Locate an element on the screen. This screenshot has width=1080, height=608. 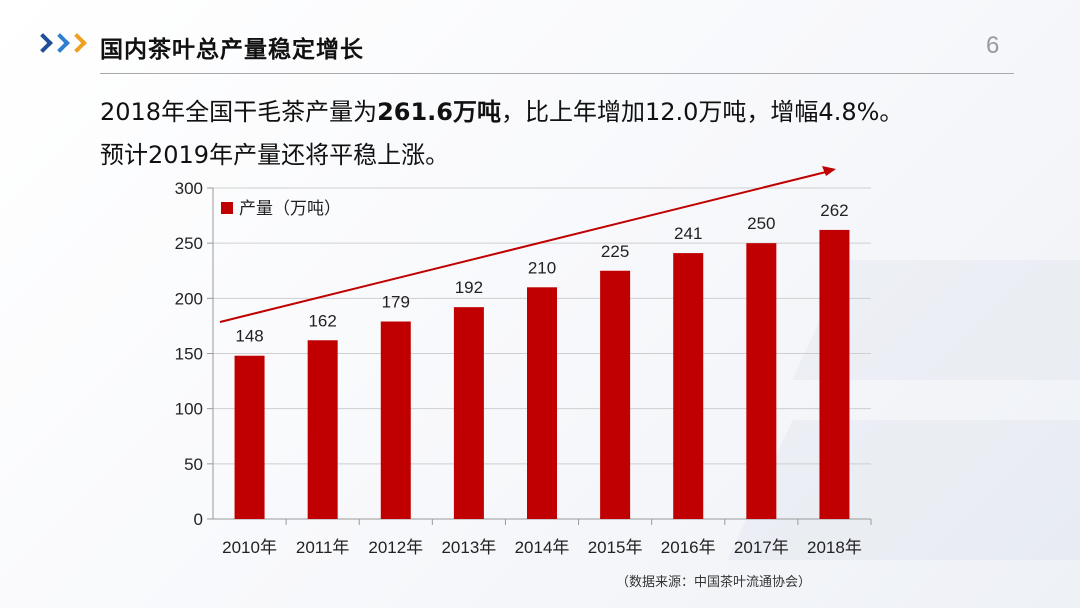
x-tick-label: 2013年 is located at coordinates (468, 547).